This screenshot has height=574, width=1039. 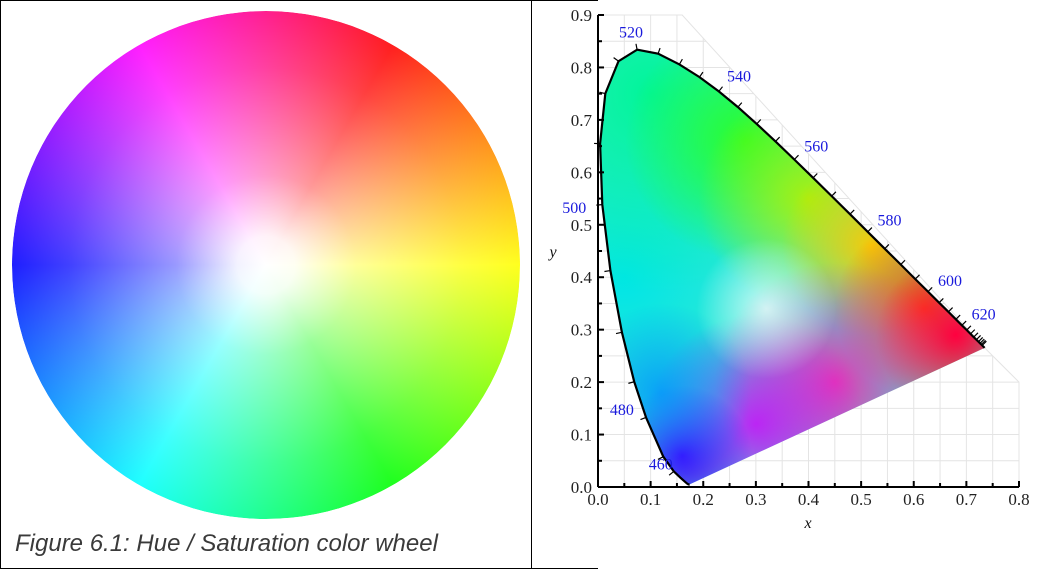 I want to click on y-tick-label: 0.5, so click(x=581, y=225).